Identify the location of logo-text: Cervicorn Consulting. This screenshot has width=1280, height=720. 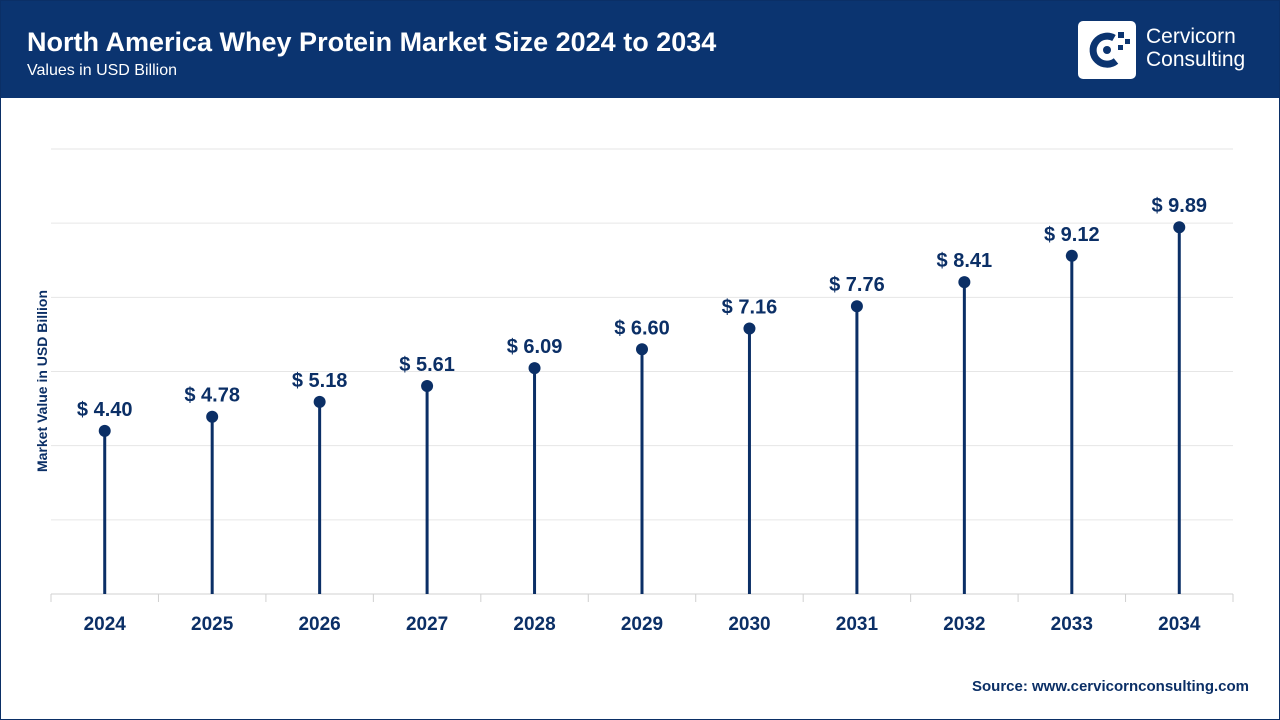
(1195, 48).